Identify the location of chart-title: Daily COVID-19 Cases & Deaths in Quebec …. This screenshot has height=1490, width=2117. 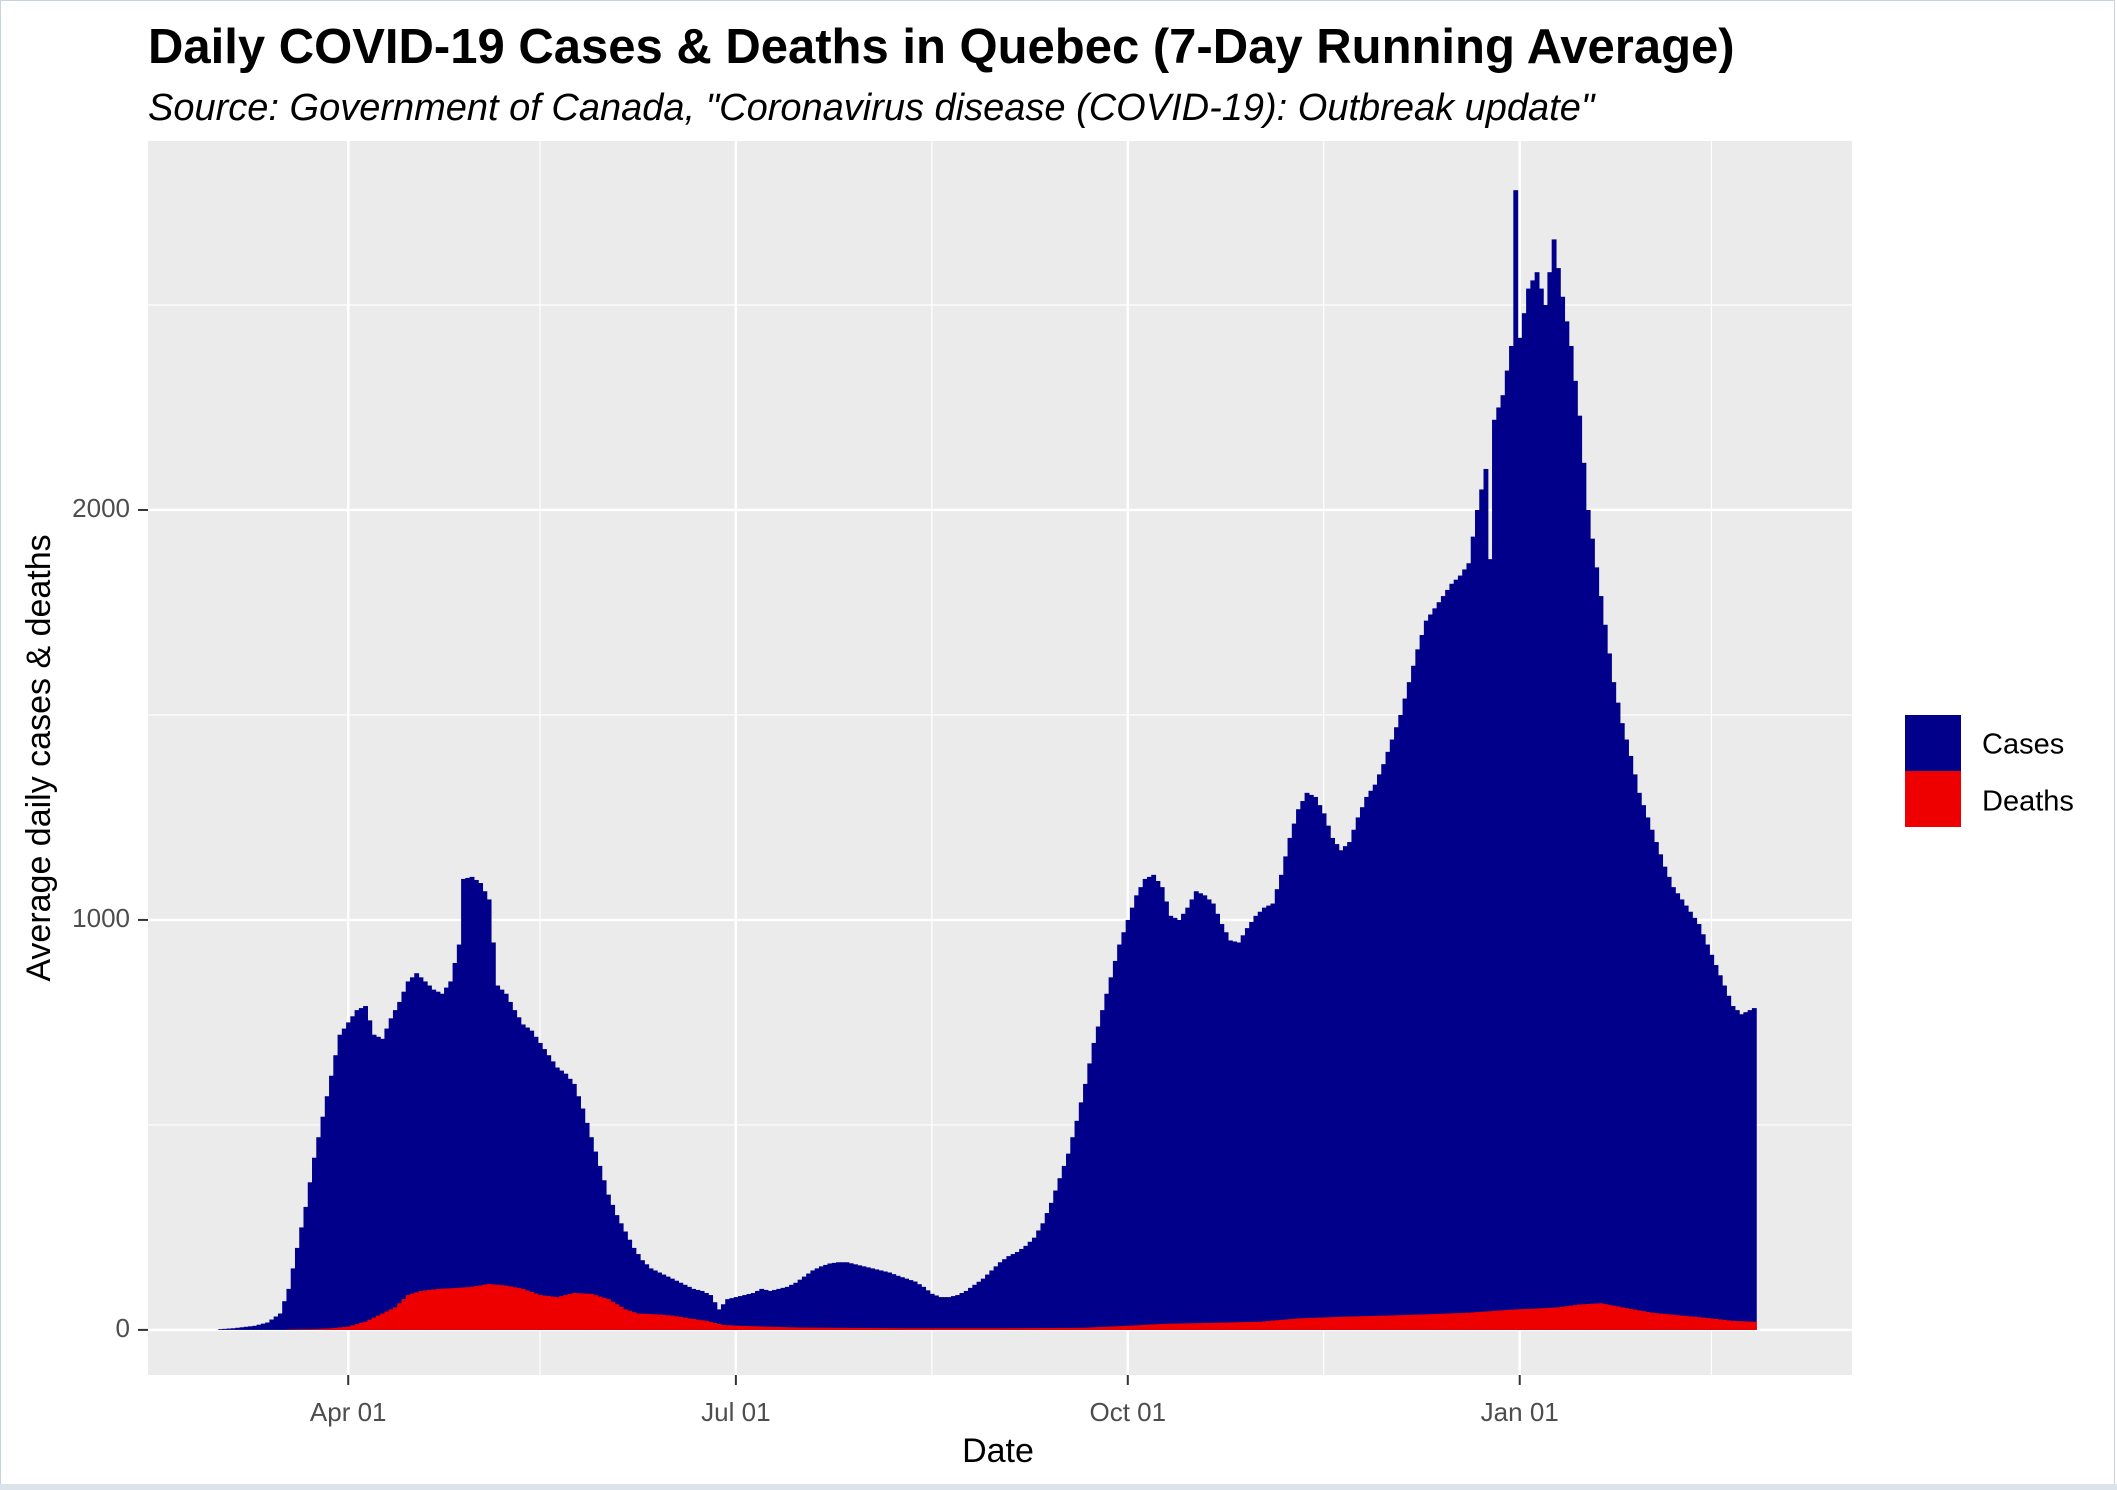
(941, 47).